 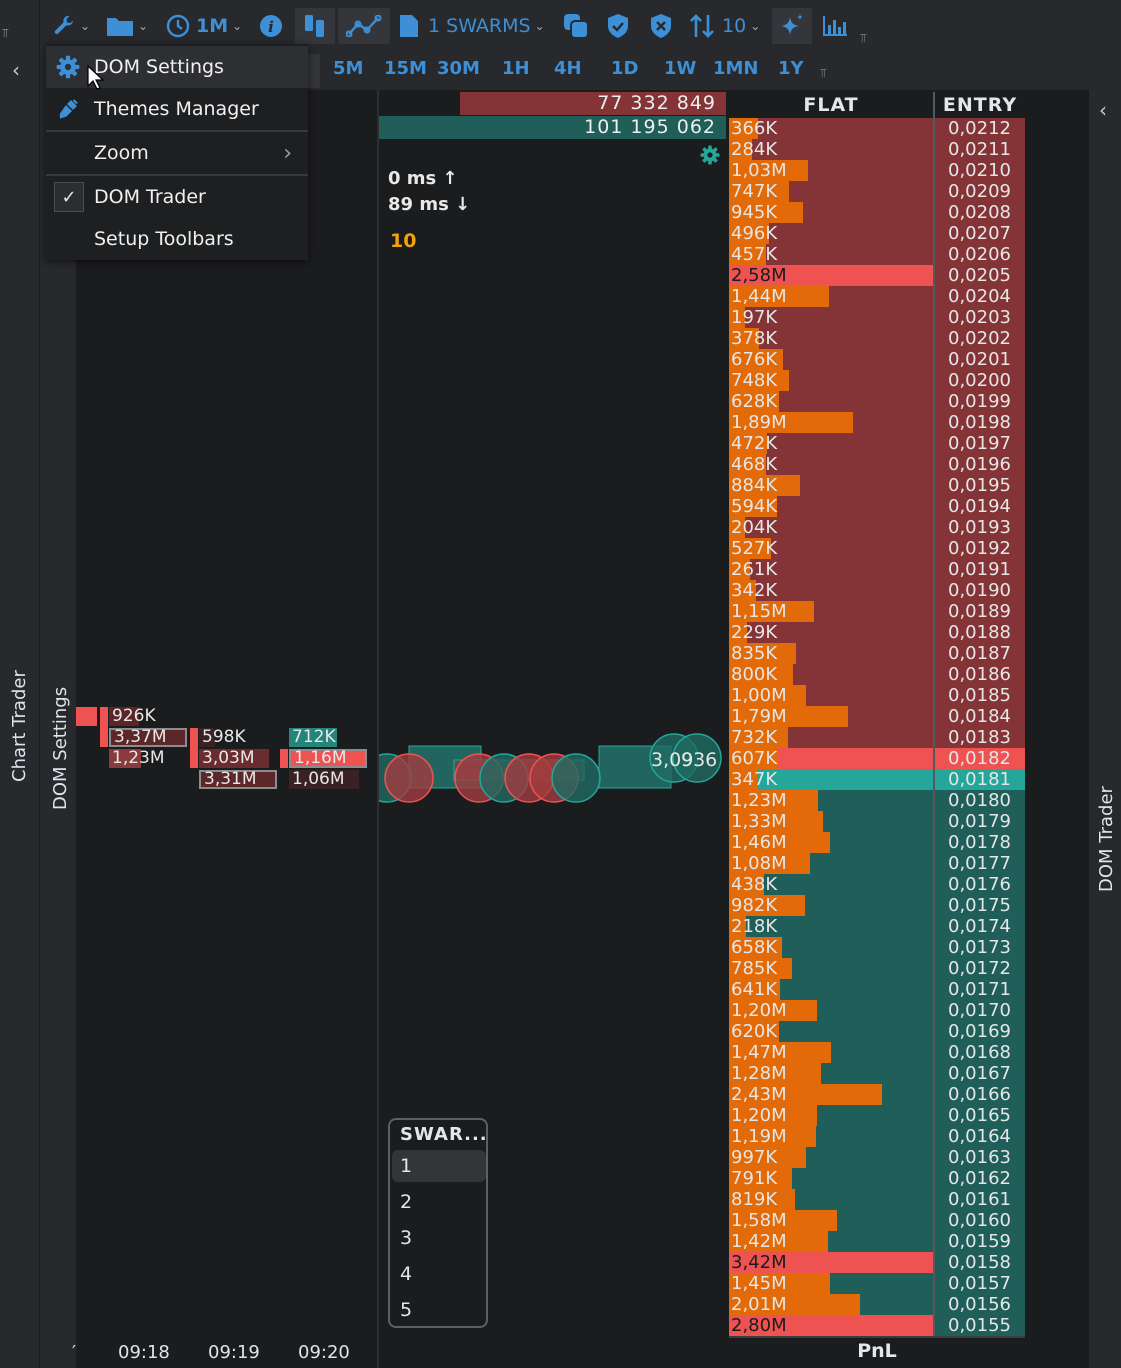 What do you see at coordinates (979, 926) in the screenshot?
I see `entry-price: 0,0174` at bounding box center [979, 926].